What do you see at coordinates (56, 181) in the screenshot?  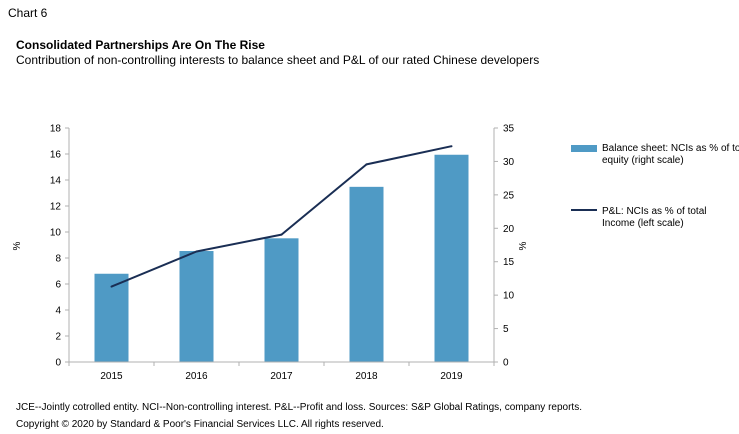 I see `y-left-tick-label: 14` at bounding box center [56, 181].